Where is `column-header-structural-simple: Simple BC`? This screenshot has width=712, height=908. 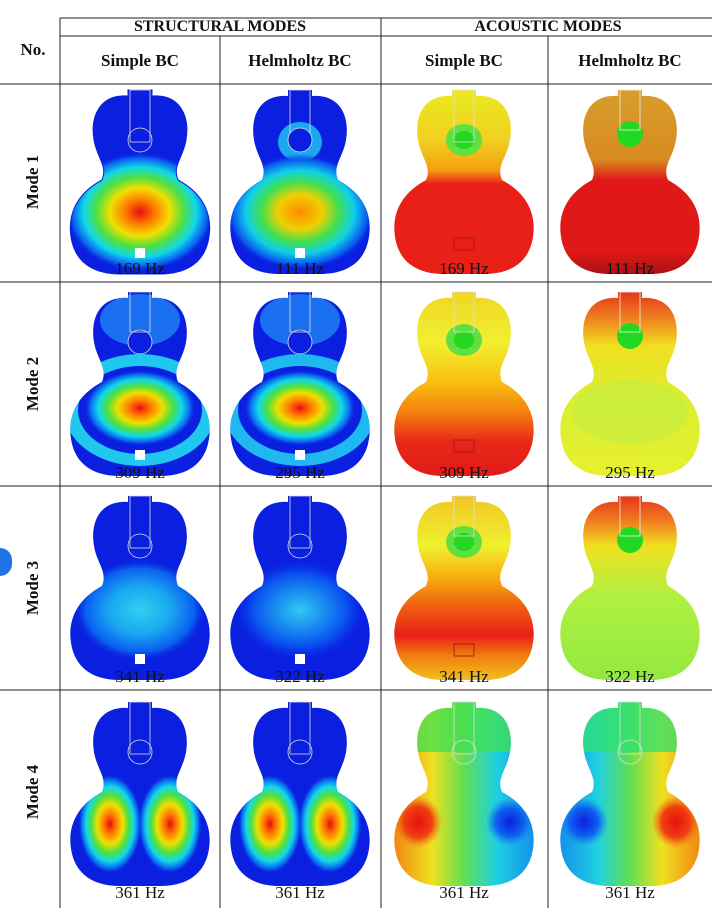 column-header-structural-simple: Simple BC is located at coordinates (140, 60).